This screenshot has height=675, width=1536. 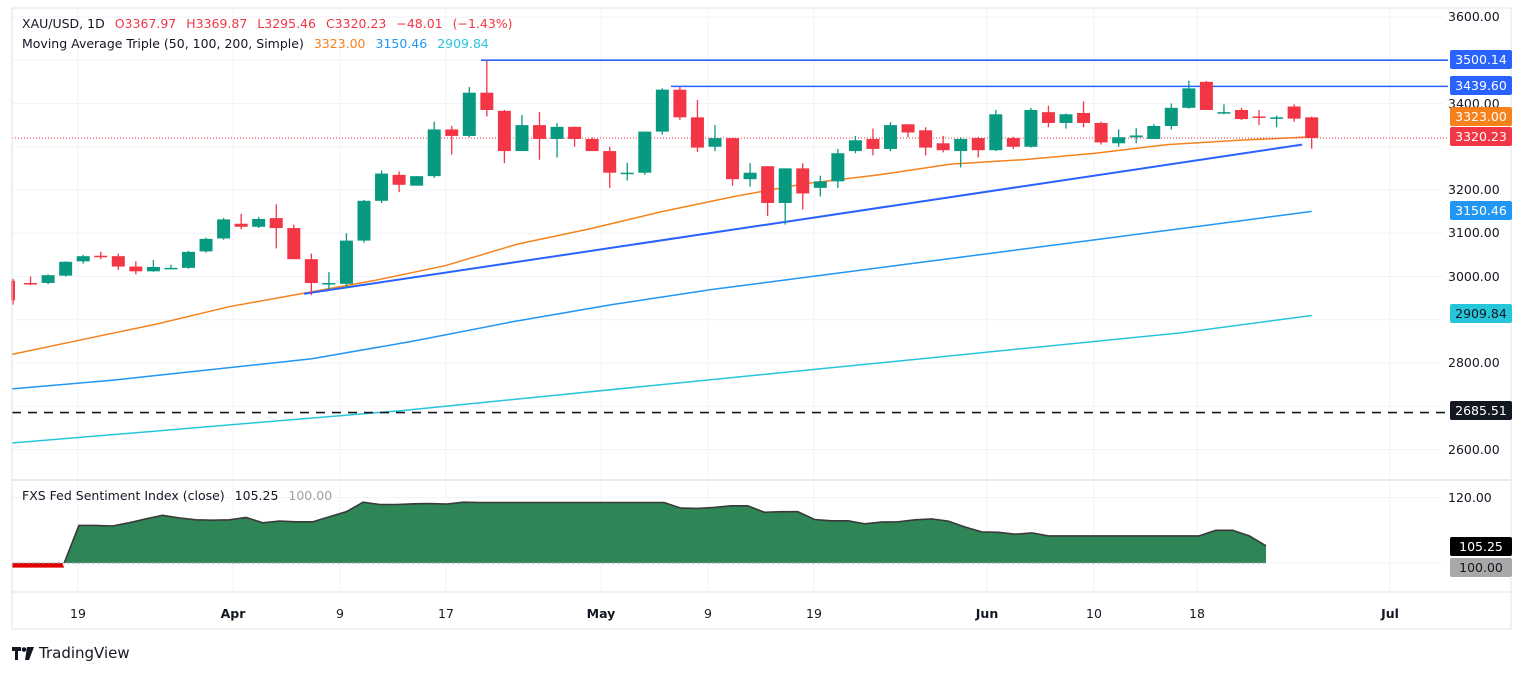 What do you see at coordinates (1481, 546) in the screenshot?
I see `price-label-fed-value: 105.25` at bounding box center [1481, 546].